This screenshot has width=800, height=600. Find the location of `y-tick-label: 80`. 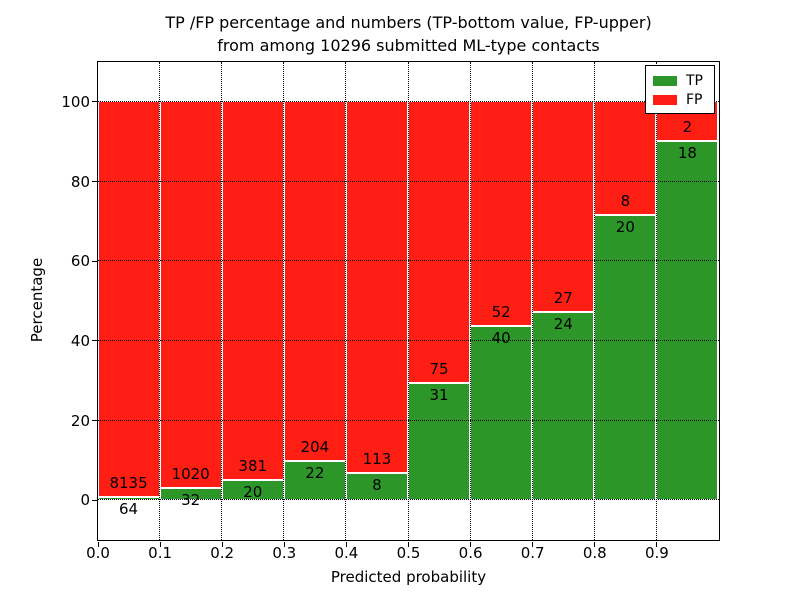

y-tick-label: 80 is located at coordinates (80, 181).